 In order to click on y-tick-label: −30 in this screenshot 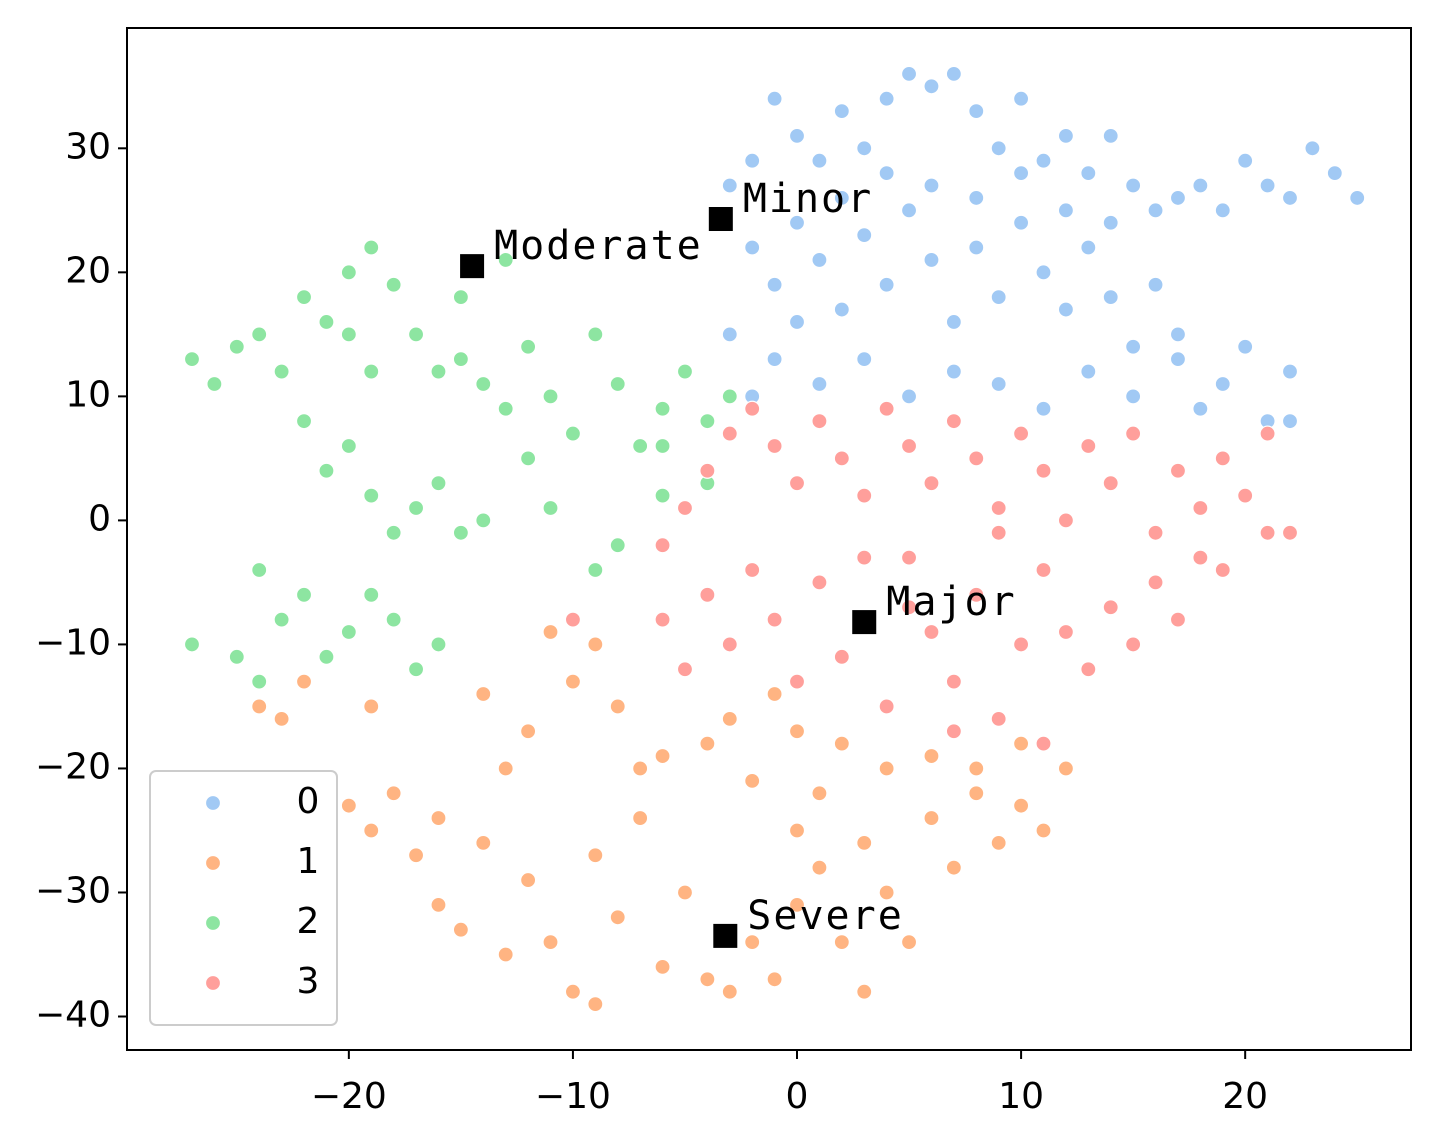, I will do `click(73, 890)`.